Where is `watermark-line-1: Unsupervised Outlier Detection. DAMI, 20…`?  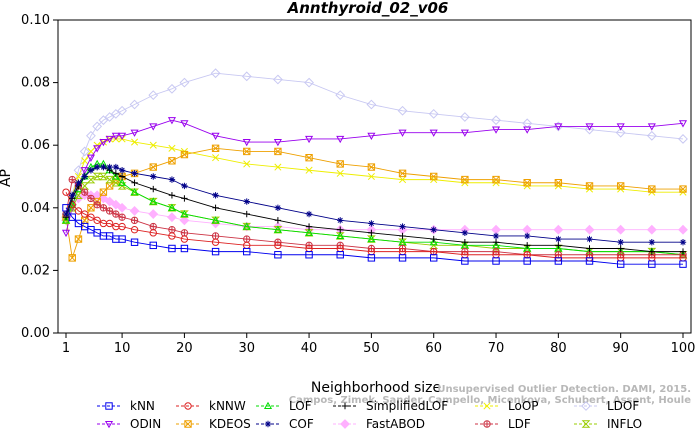 watermark-line-1: Unsupervised Outlier Detection. DAMI, 20… is located at coordinates (564, 389).